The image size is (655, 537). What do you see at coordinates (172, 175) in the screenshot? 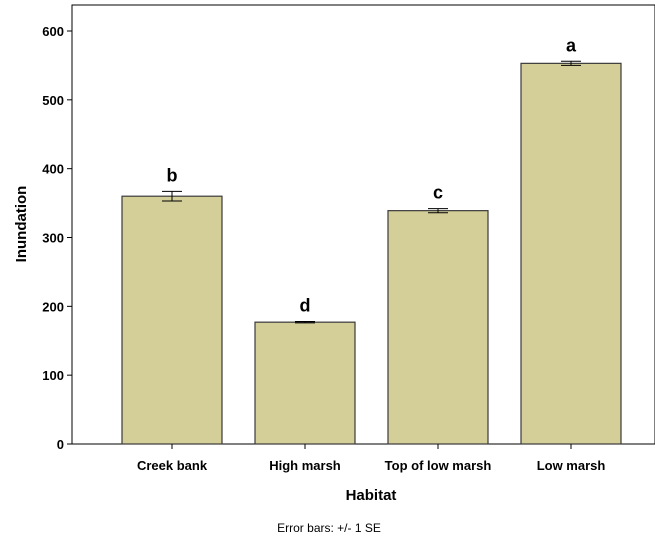
I see `significance-label: b` at bounding box center [172, 175].